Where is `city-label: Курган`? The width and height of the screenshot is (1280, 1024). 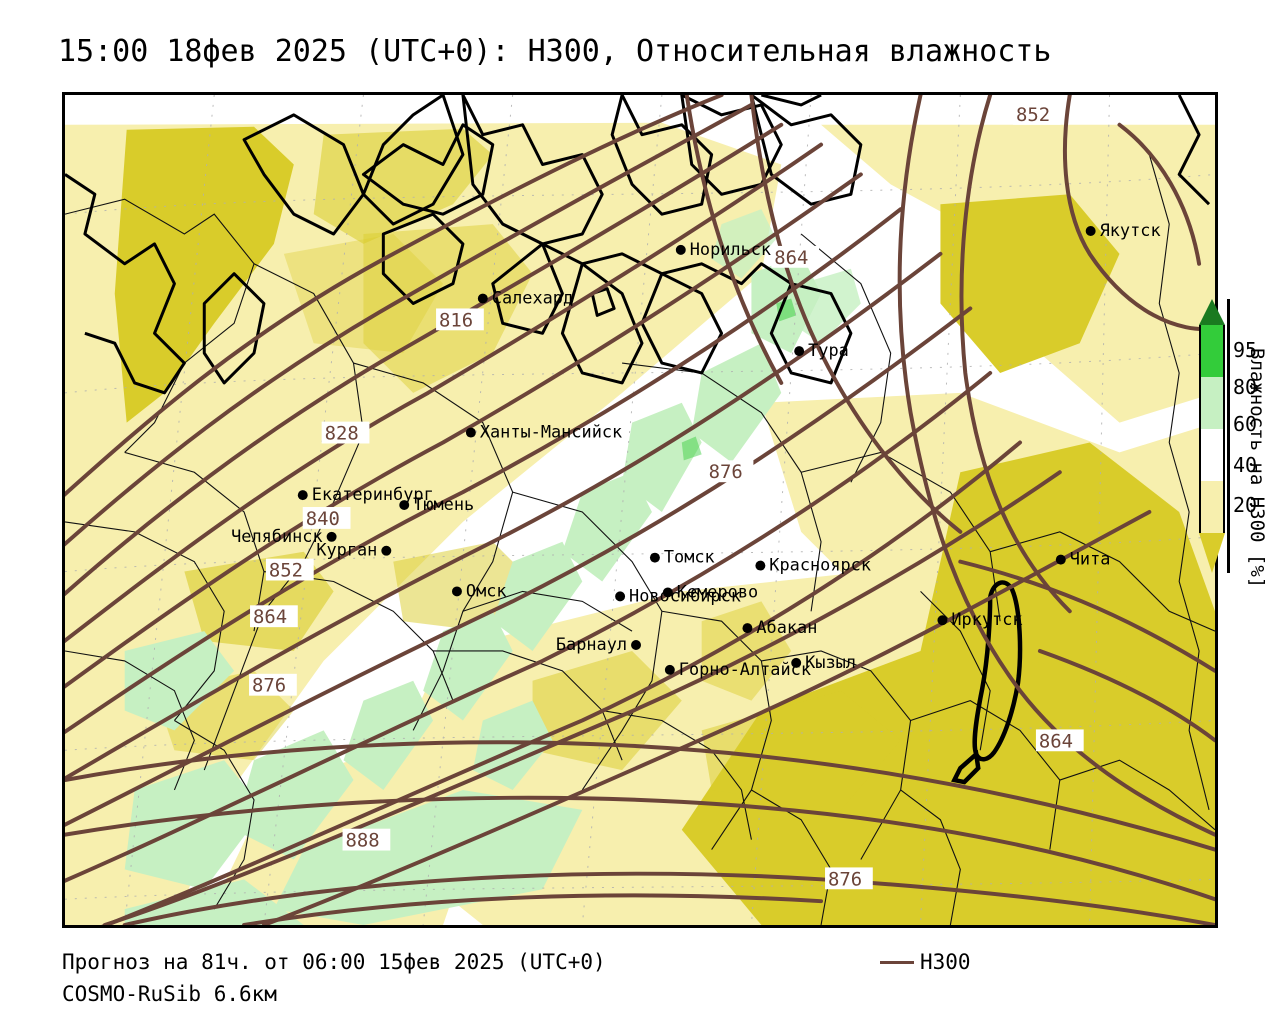
city-label: Курган is located at coordinates (346, 550).